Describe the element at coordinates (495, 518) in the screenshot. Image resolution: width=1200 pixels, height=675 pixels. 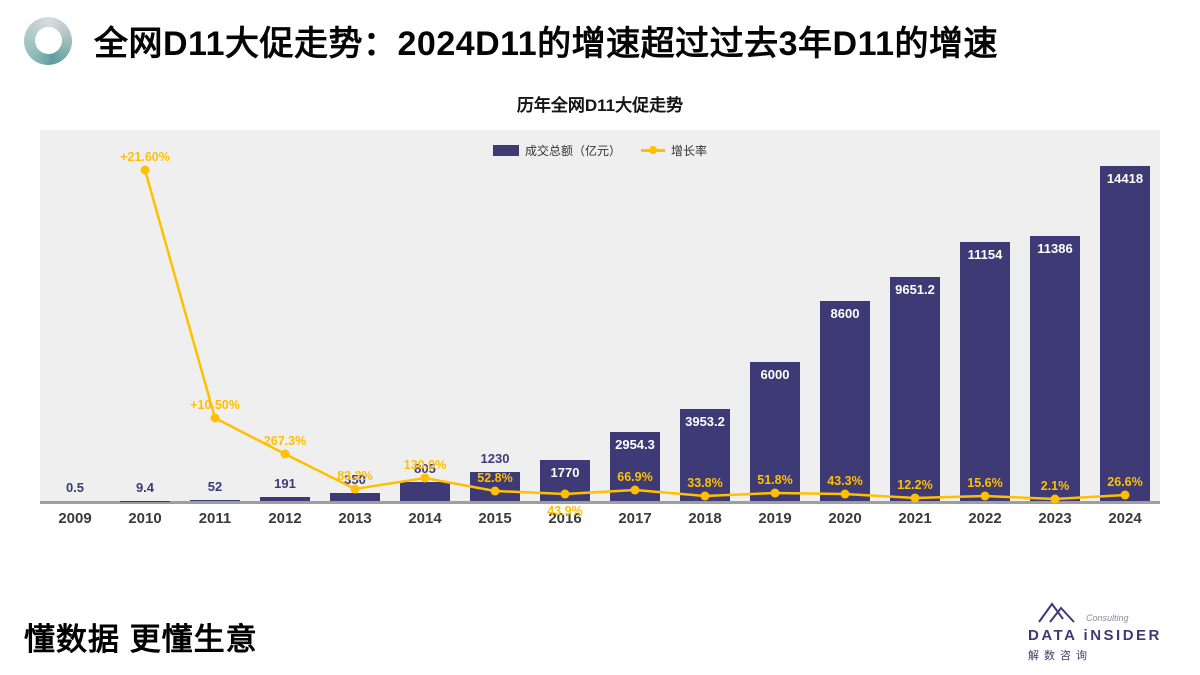
I see `x-axis-tick: 2015` at that location.